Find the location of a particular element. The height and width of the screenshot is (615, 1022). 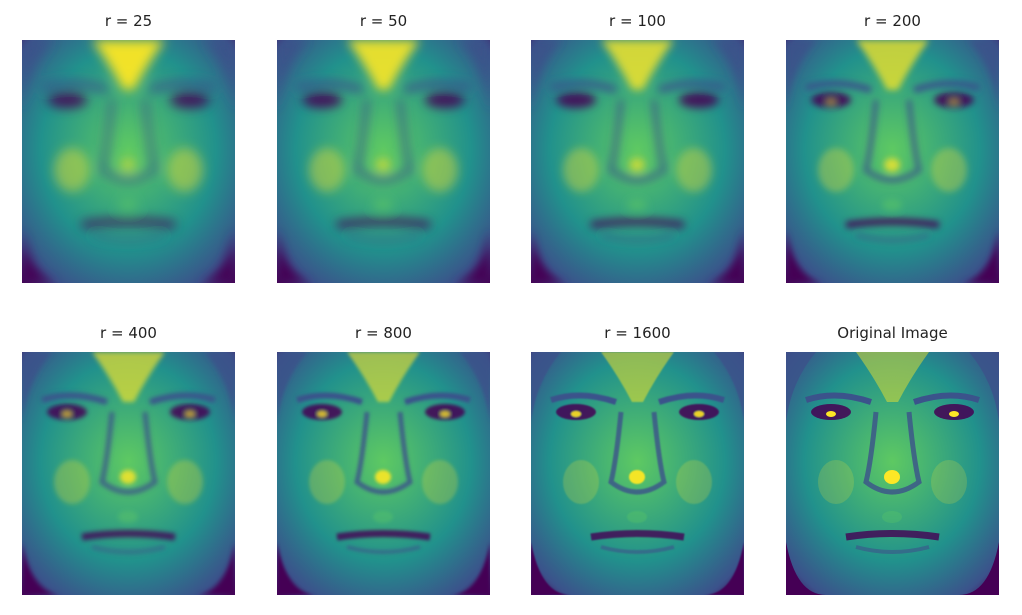

panel-title: r = 200 is located at coordinates (892, 21).